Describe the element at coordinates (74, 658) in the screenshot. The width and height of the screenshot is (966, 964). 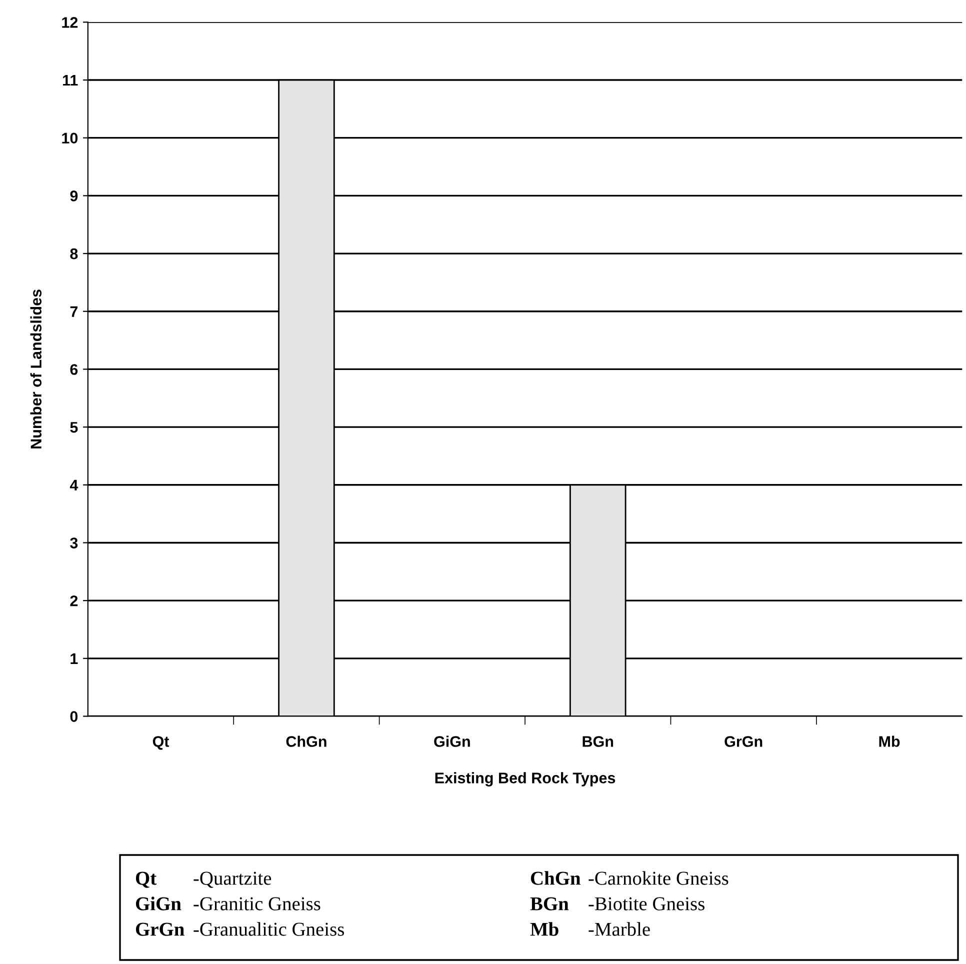
I see `y-tick-label: 1` at that location.